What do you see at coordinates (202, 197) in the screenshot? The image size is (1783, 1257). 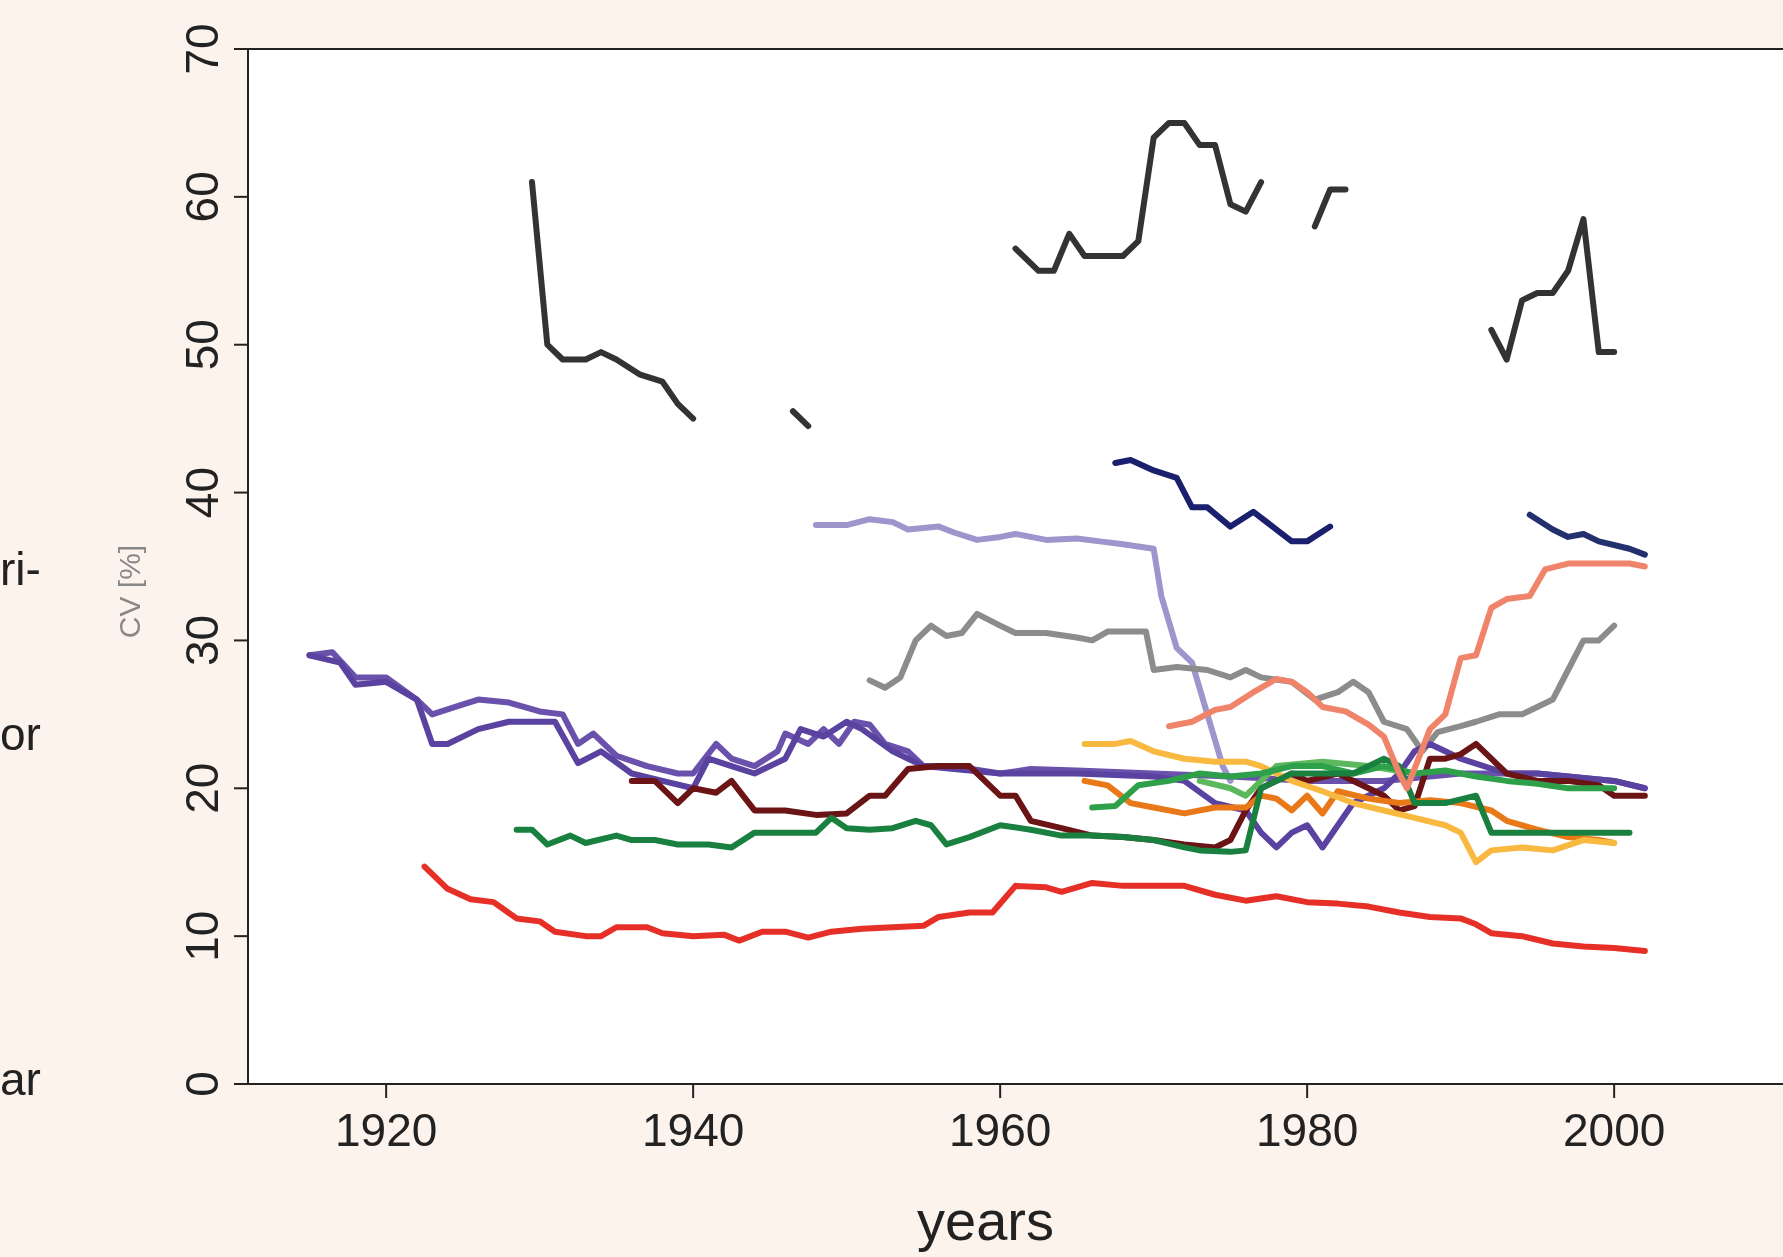 I see `y-tick-label: 60` at bounding box center [202, 197].